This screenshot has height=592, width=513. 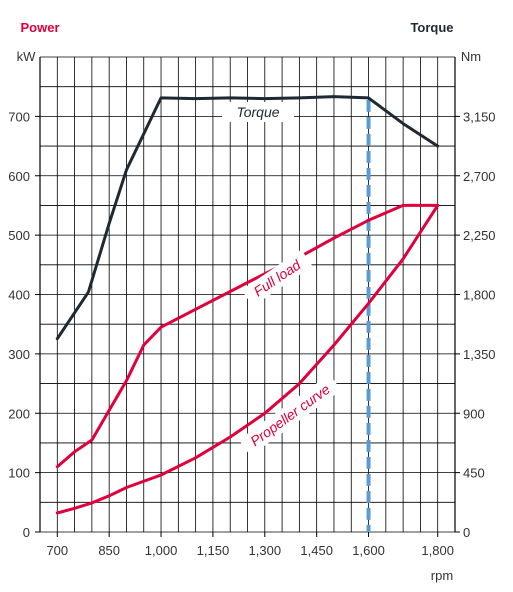 What do you see at coordinates (479, 235) in the screenshot?
I see `y-right-tick-label: 2,250` at bounding box center [479, 235].